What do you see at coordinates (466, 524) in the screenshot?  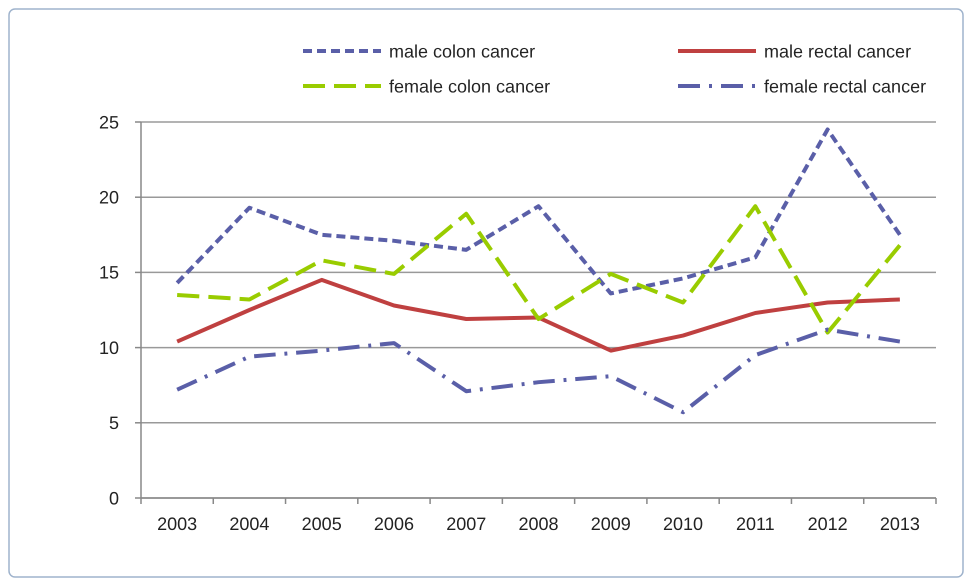 I see `x-tick-label: 2007` at bounding box center [466, 524].